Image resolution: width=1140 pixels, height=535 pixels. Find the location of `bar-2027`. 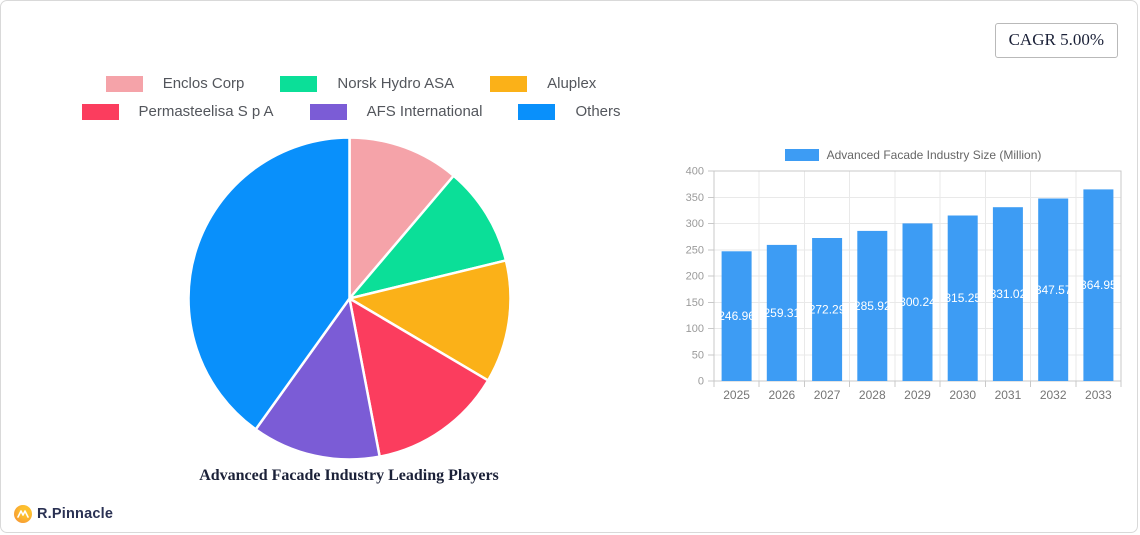

bar-2027 is located at coordinates (827, 309).